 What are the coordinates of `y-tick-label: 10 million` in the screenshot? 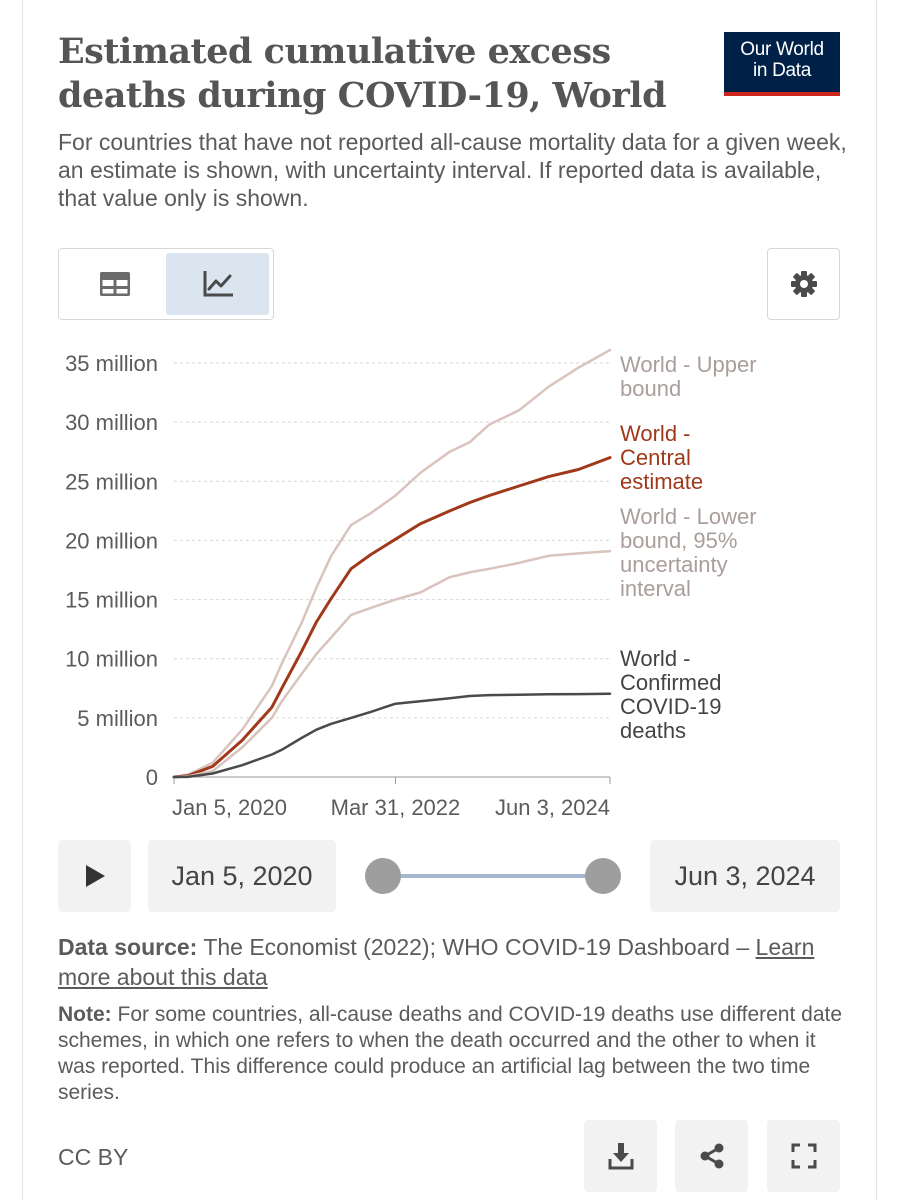 It's located at (111, 659).